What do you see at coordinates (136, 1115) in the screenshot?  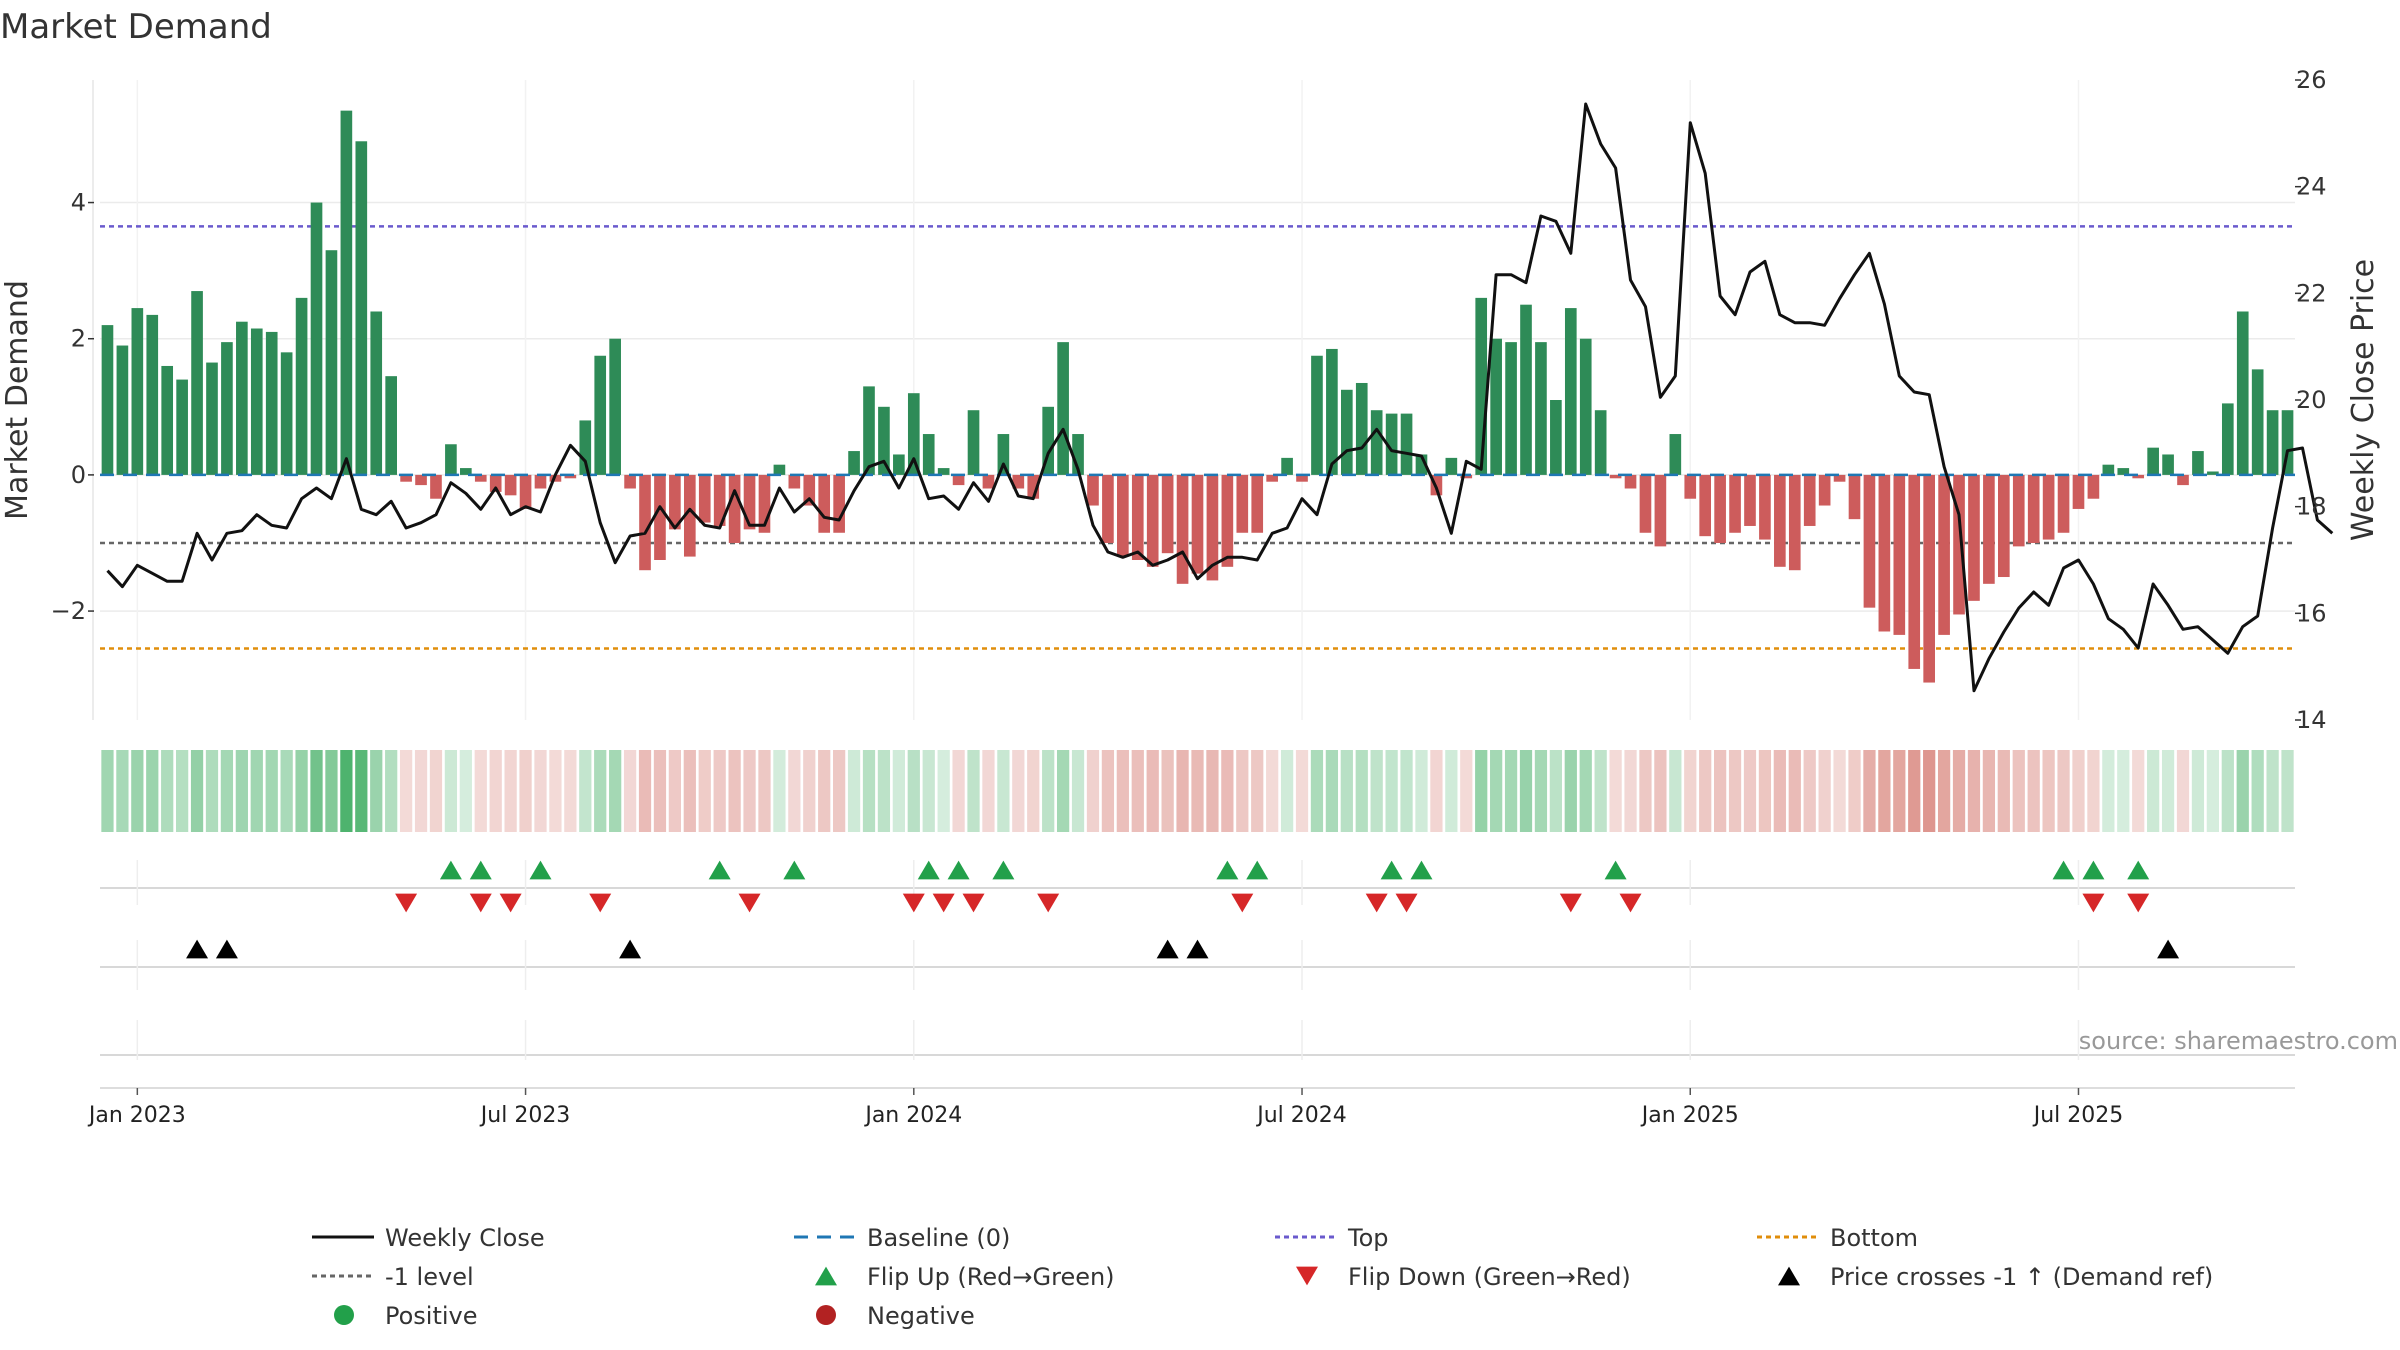 I see `date-tick-label: Jan 2023` at bounding box center [136, 1115].